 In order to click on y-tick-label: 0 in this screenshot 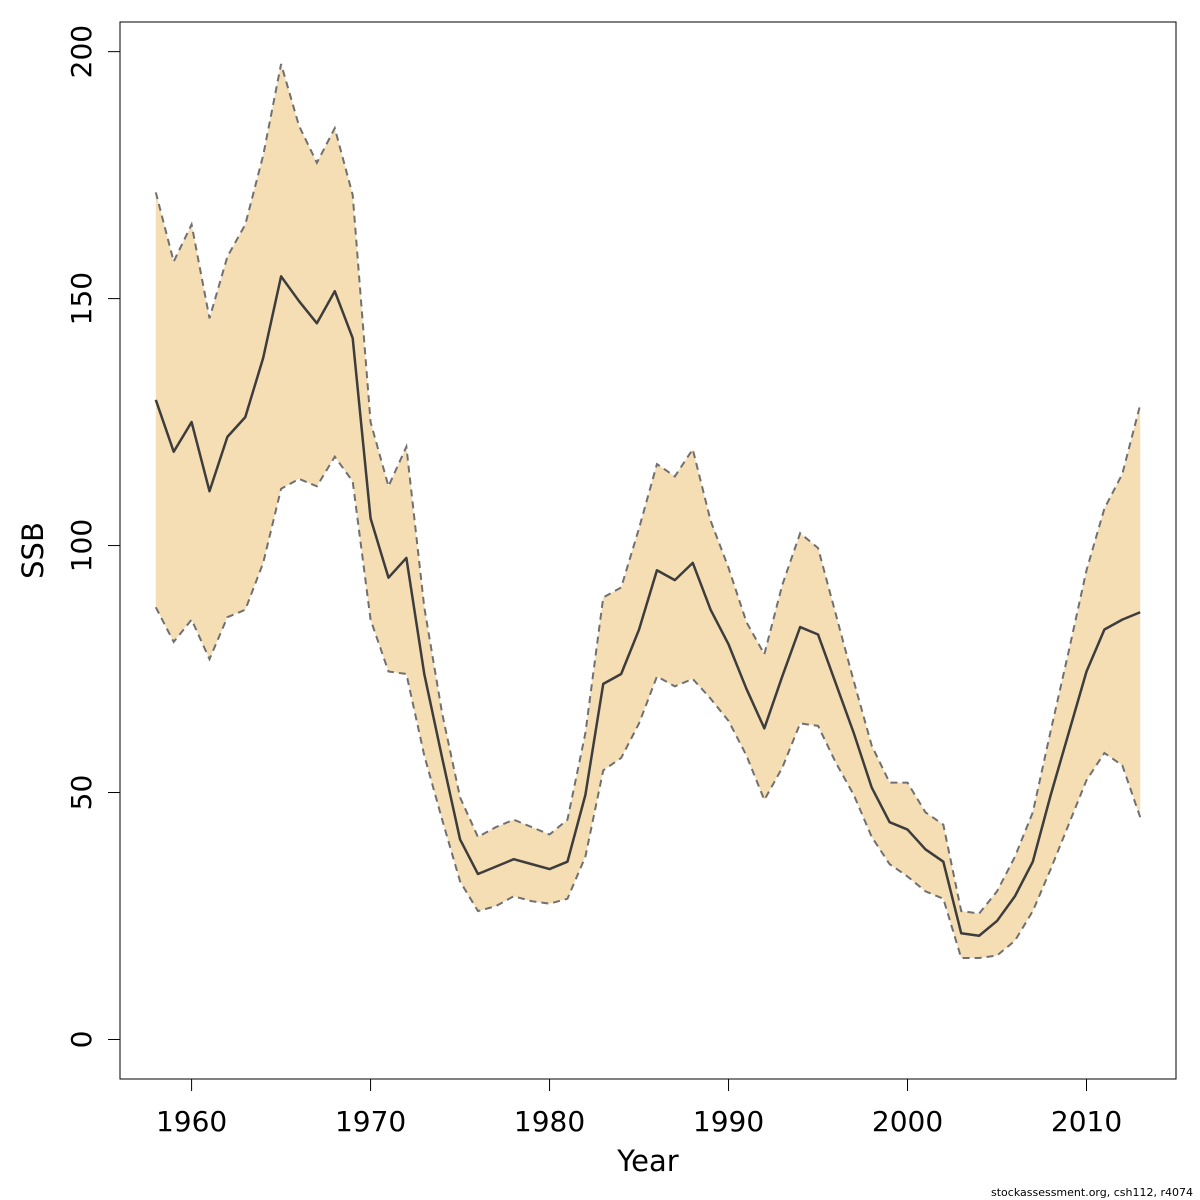, I will do `click(81, 1040)`.